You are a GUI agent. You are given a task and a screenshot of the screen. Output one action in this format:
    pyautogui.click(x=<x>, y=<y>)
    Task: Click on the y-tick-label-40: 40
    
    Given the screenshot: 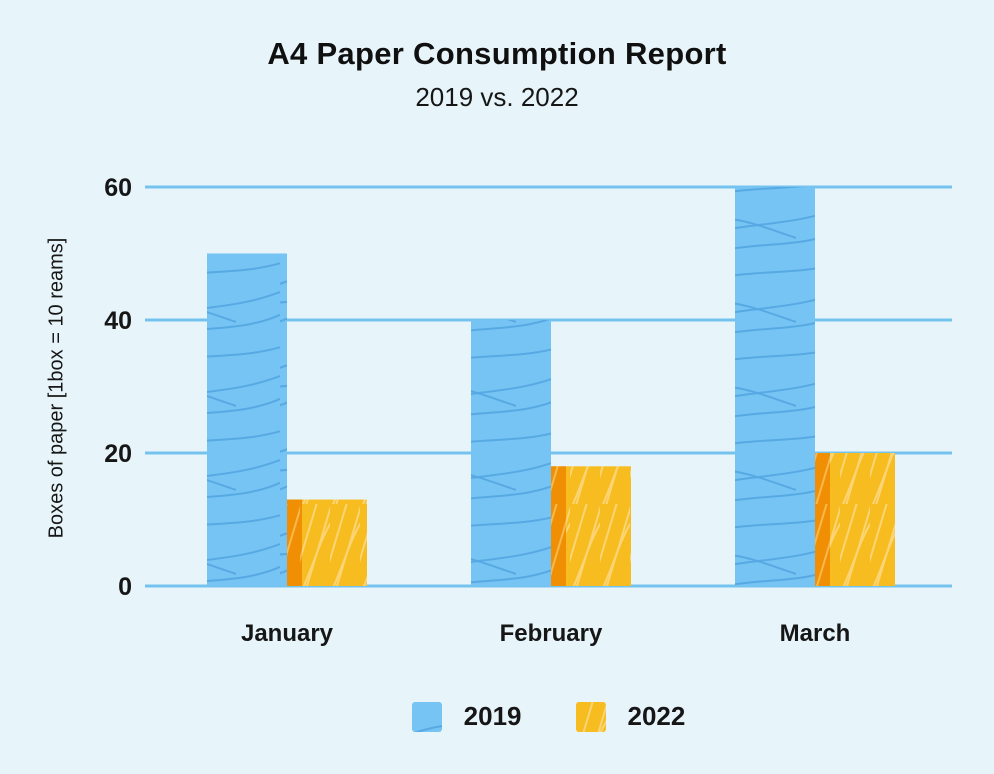 What is the action you would take?
    pyautogui.click(x=118, y=321)
    